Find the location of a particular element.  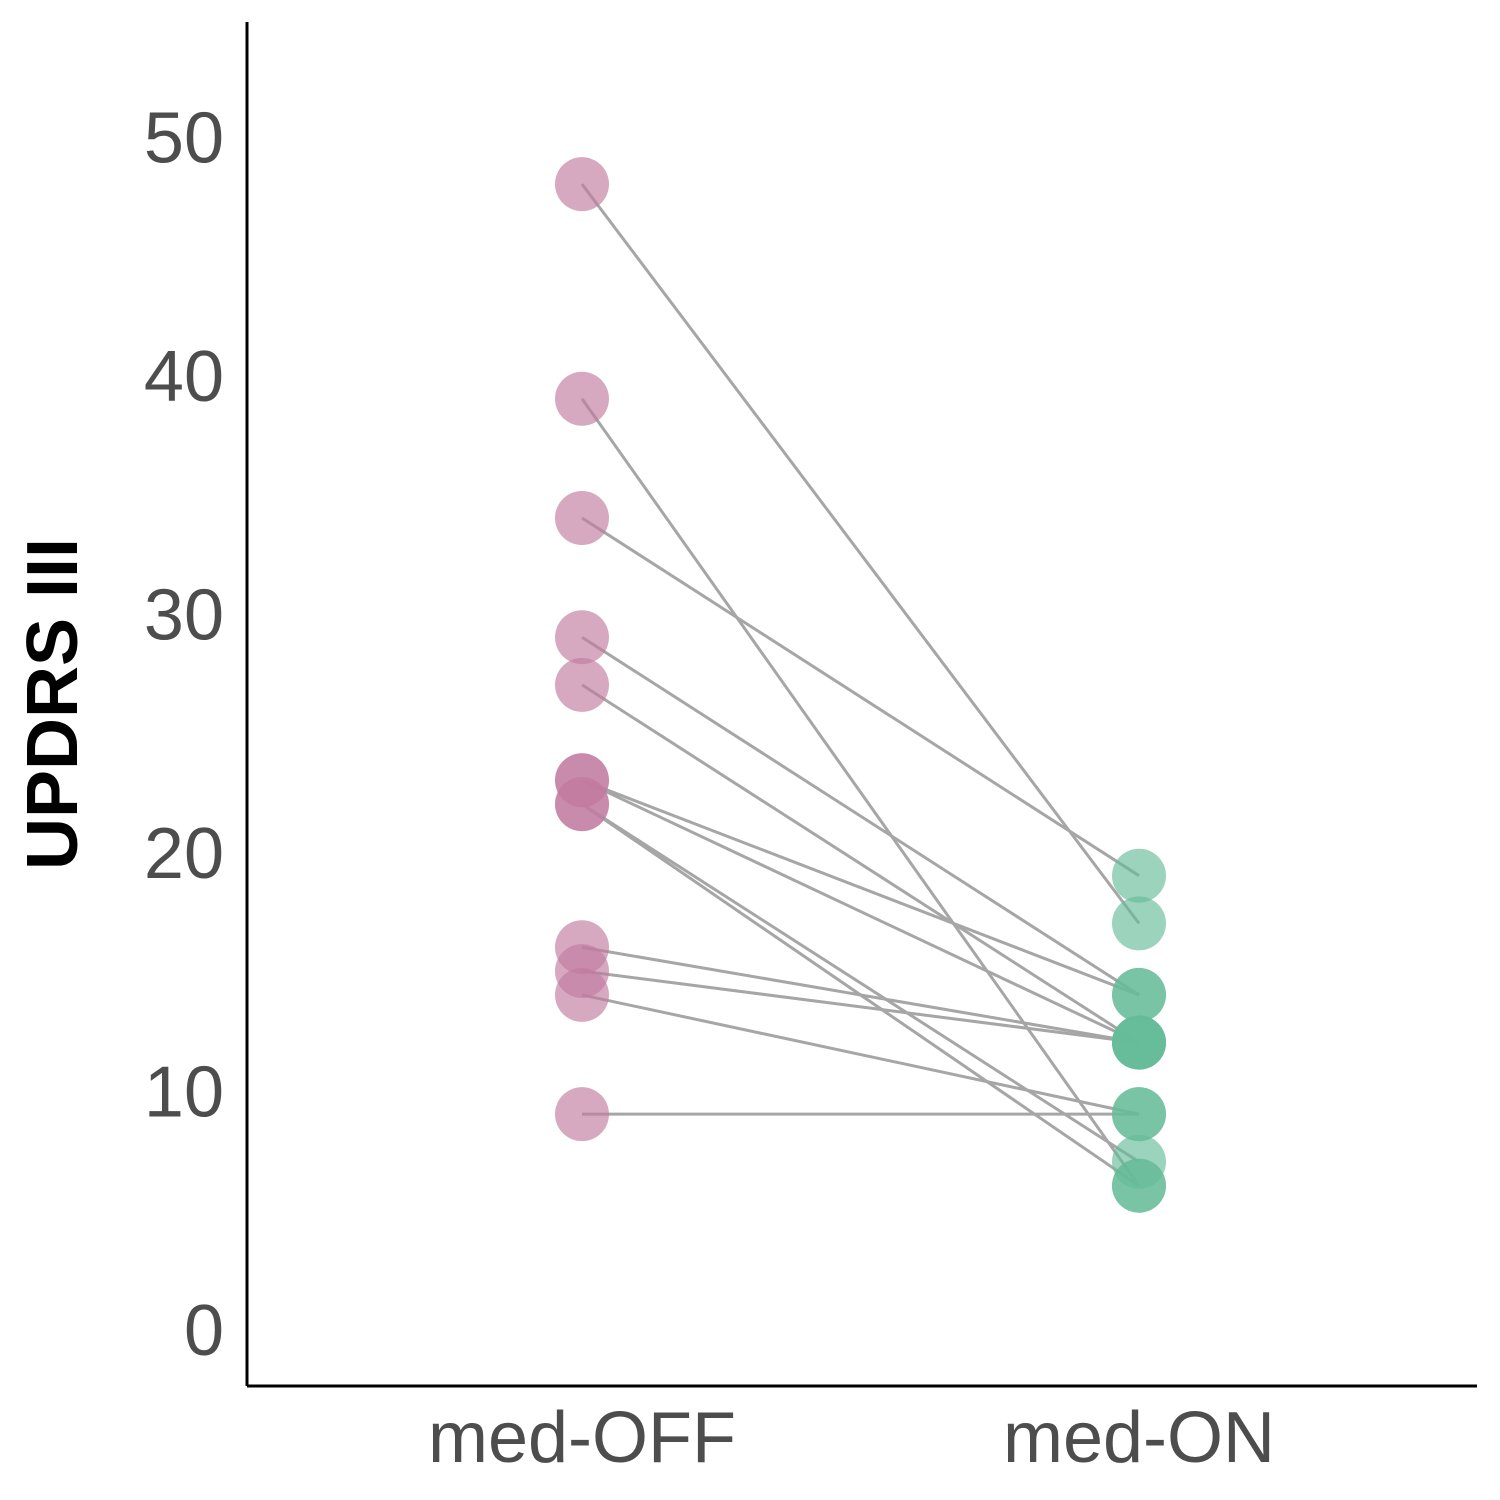

x-tick-label-med-OFF: med-OFF is located at coordinates (582, 1438).